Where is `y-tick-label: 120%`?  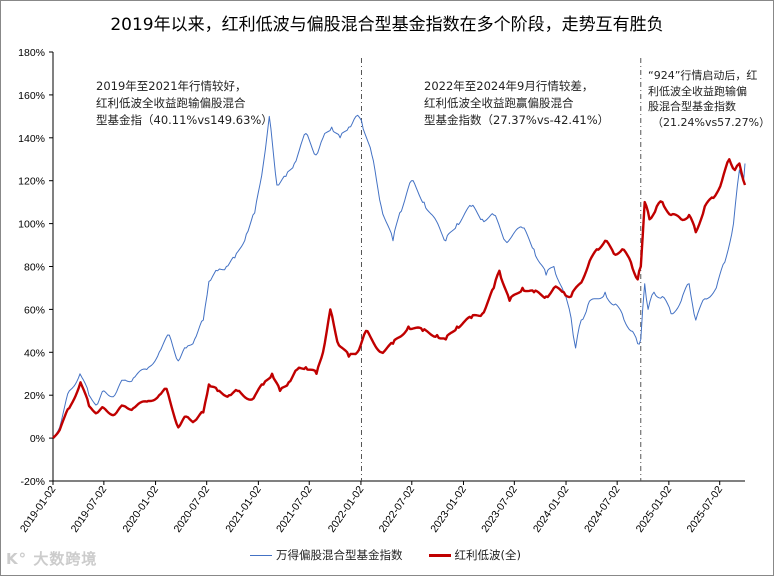
y-tick-label: 120% is located at coordinates (31, 182).